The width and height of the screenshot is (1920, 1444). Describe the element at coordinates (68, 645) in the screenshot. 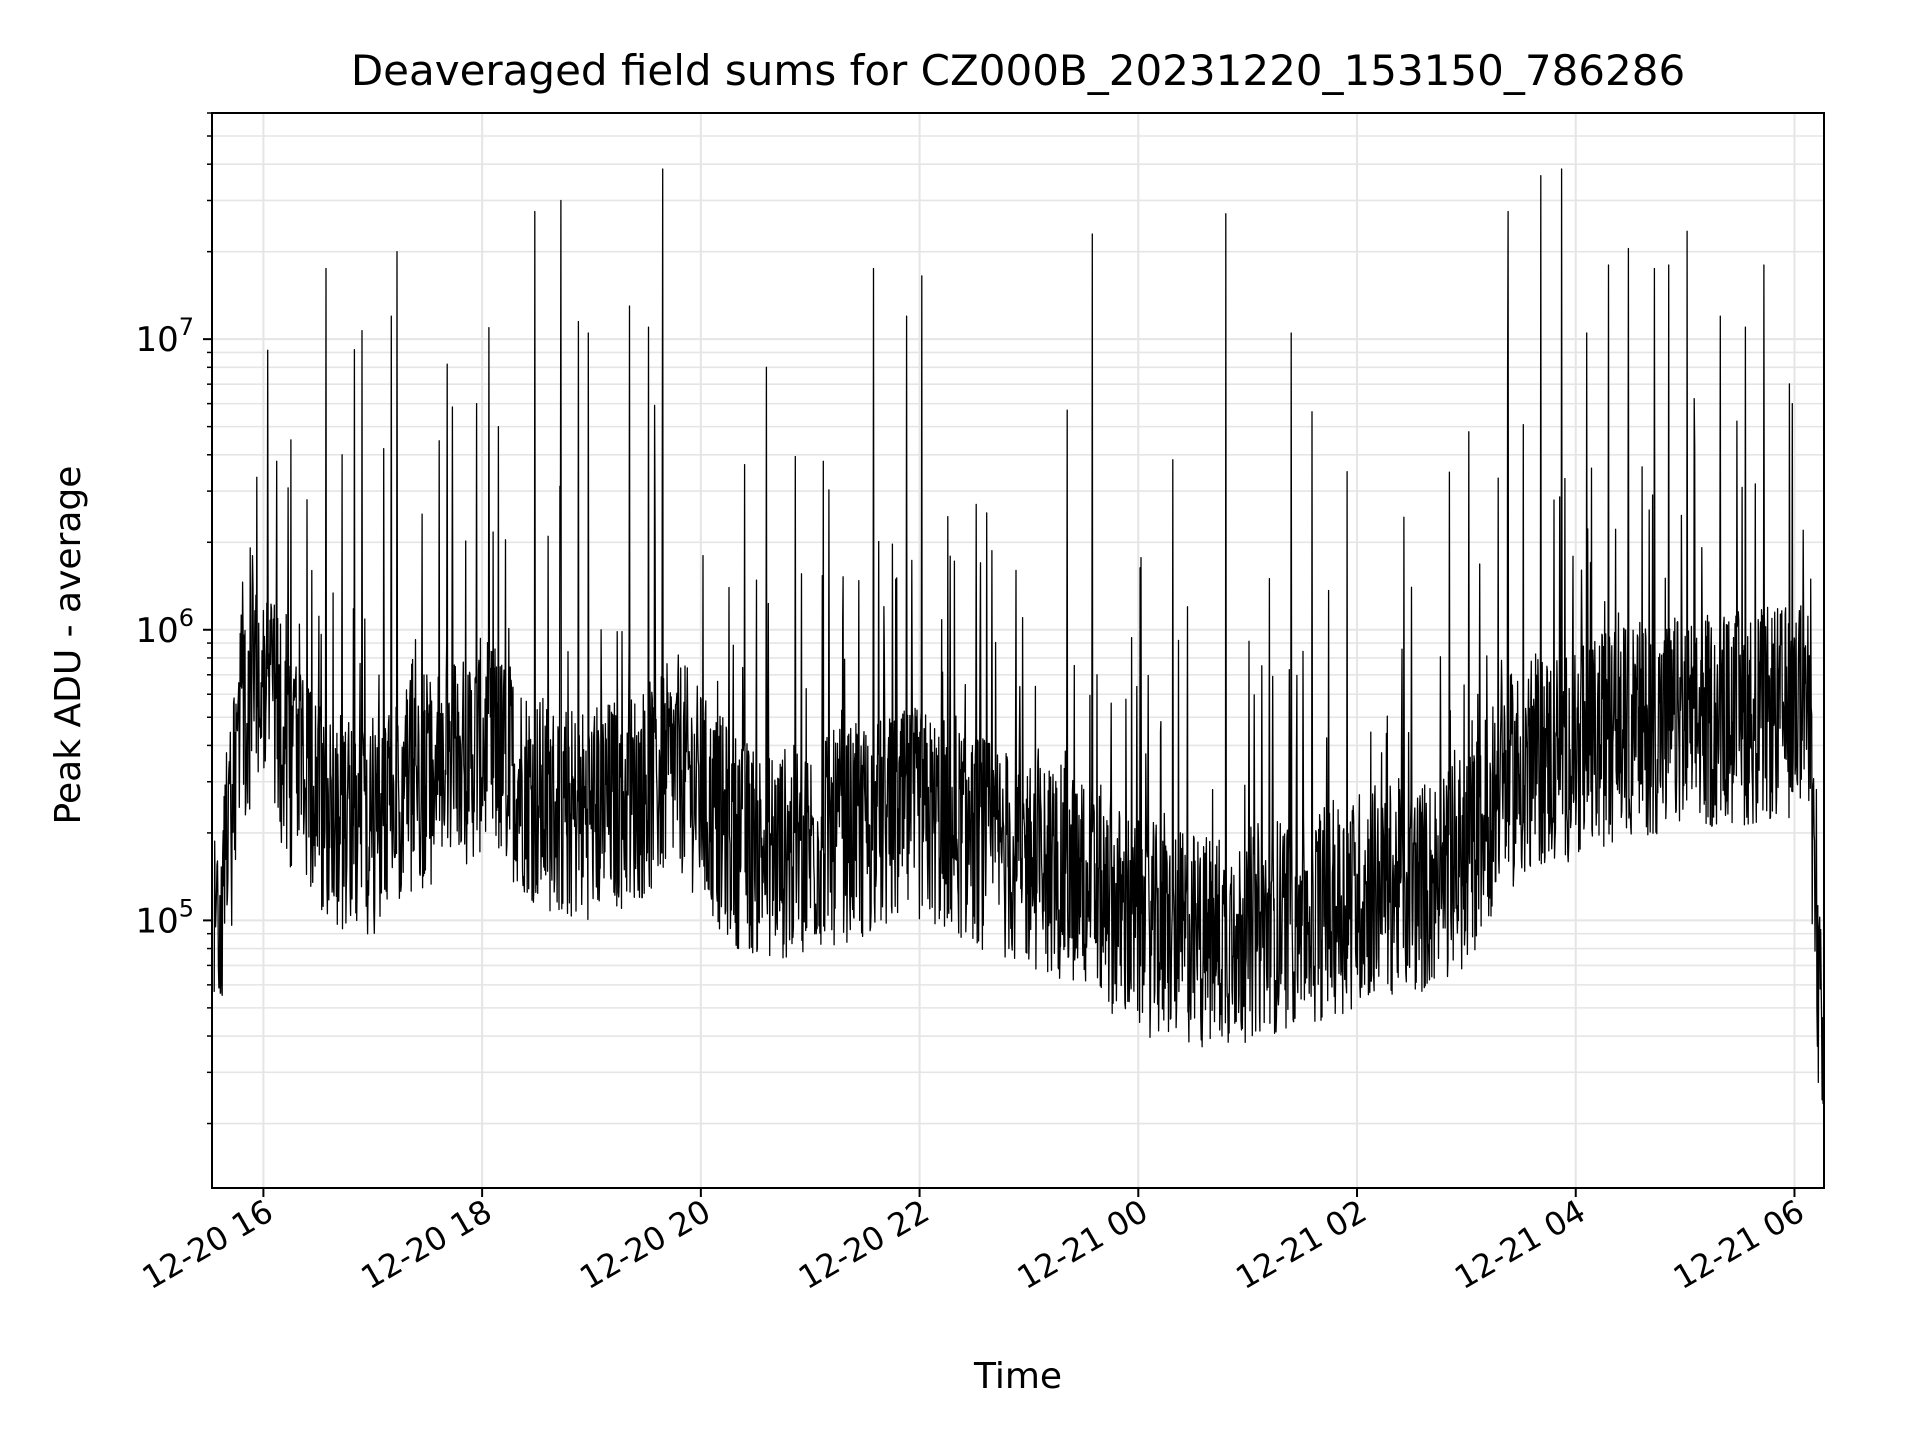

I see `y-axis-label: Peak ADU - average` at that location.